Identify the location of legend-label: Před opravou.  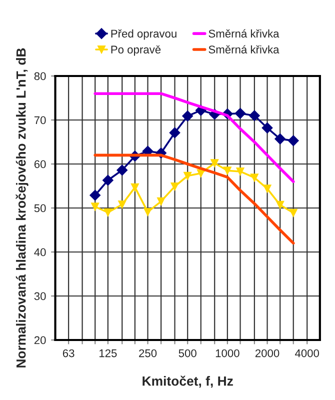
(143, 34).